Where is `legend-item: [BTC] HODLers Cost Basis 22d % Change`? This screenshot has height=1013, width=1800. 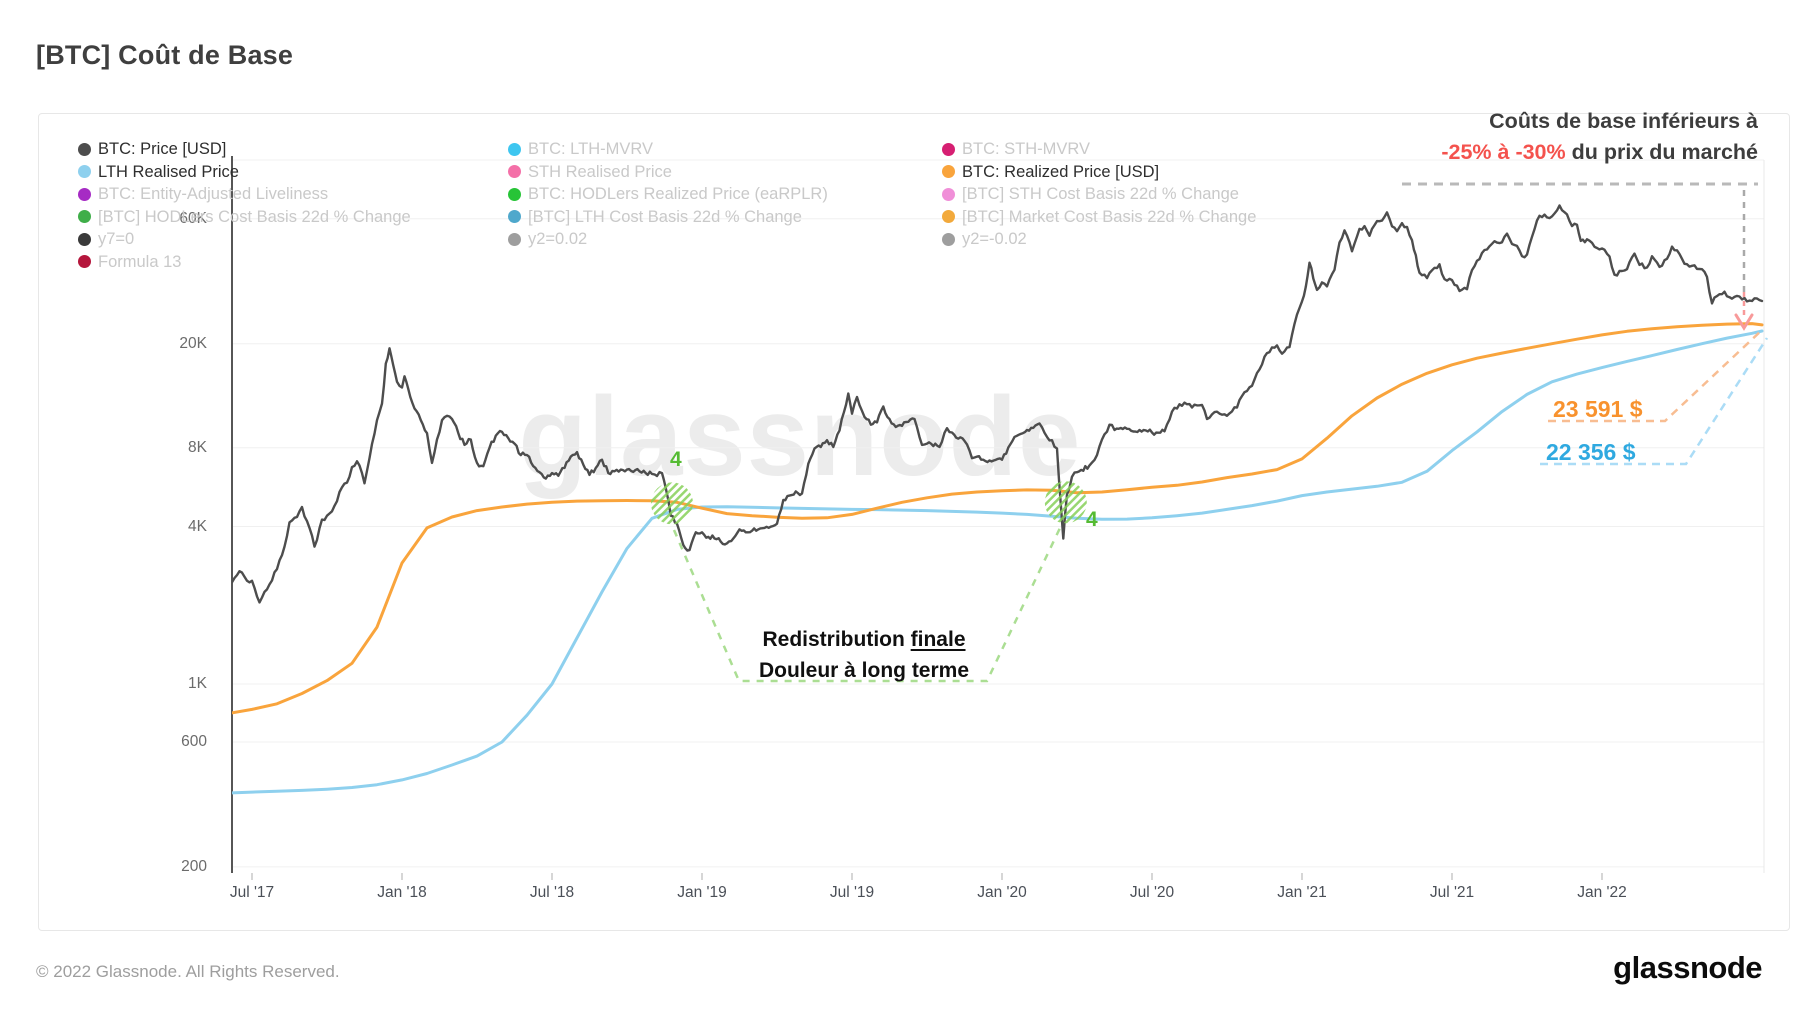
legend-item: [BTC] HODLers Cost Basis 22d % Change is located at coordinates (244, 217).